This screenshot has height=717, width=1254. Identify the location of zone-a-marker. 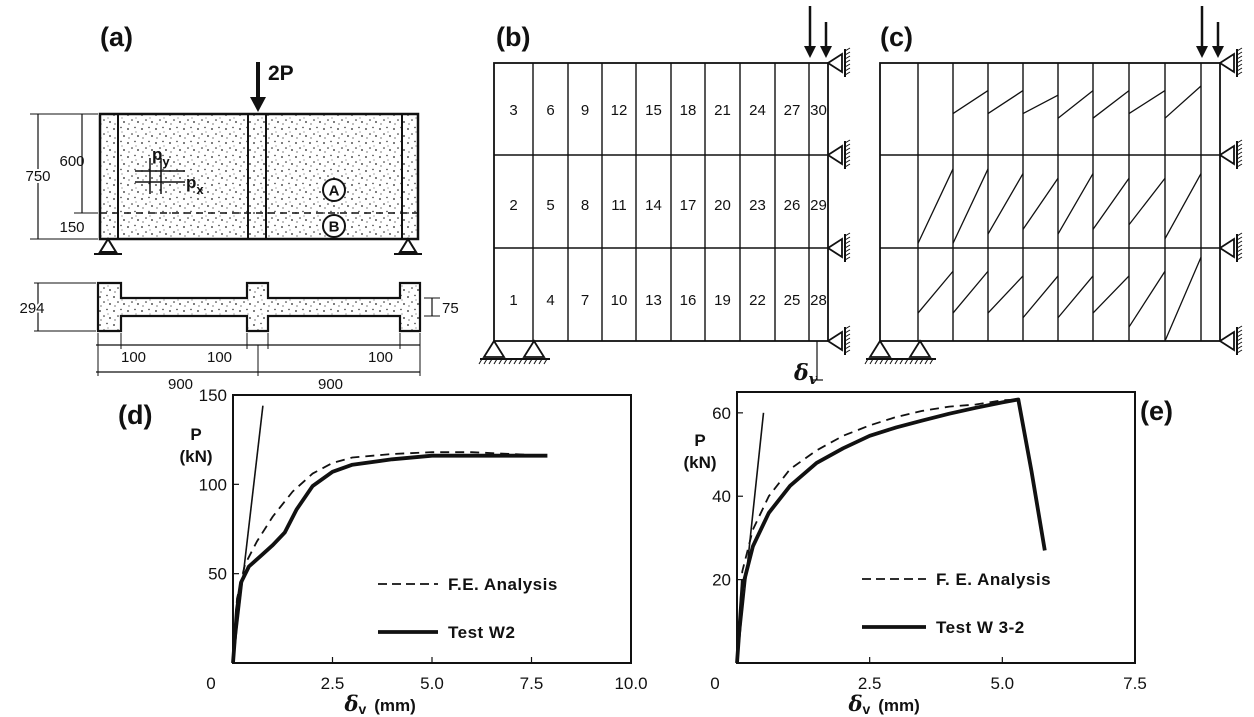
(334, 190).